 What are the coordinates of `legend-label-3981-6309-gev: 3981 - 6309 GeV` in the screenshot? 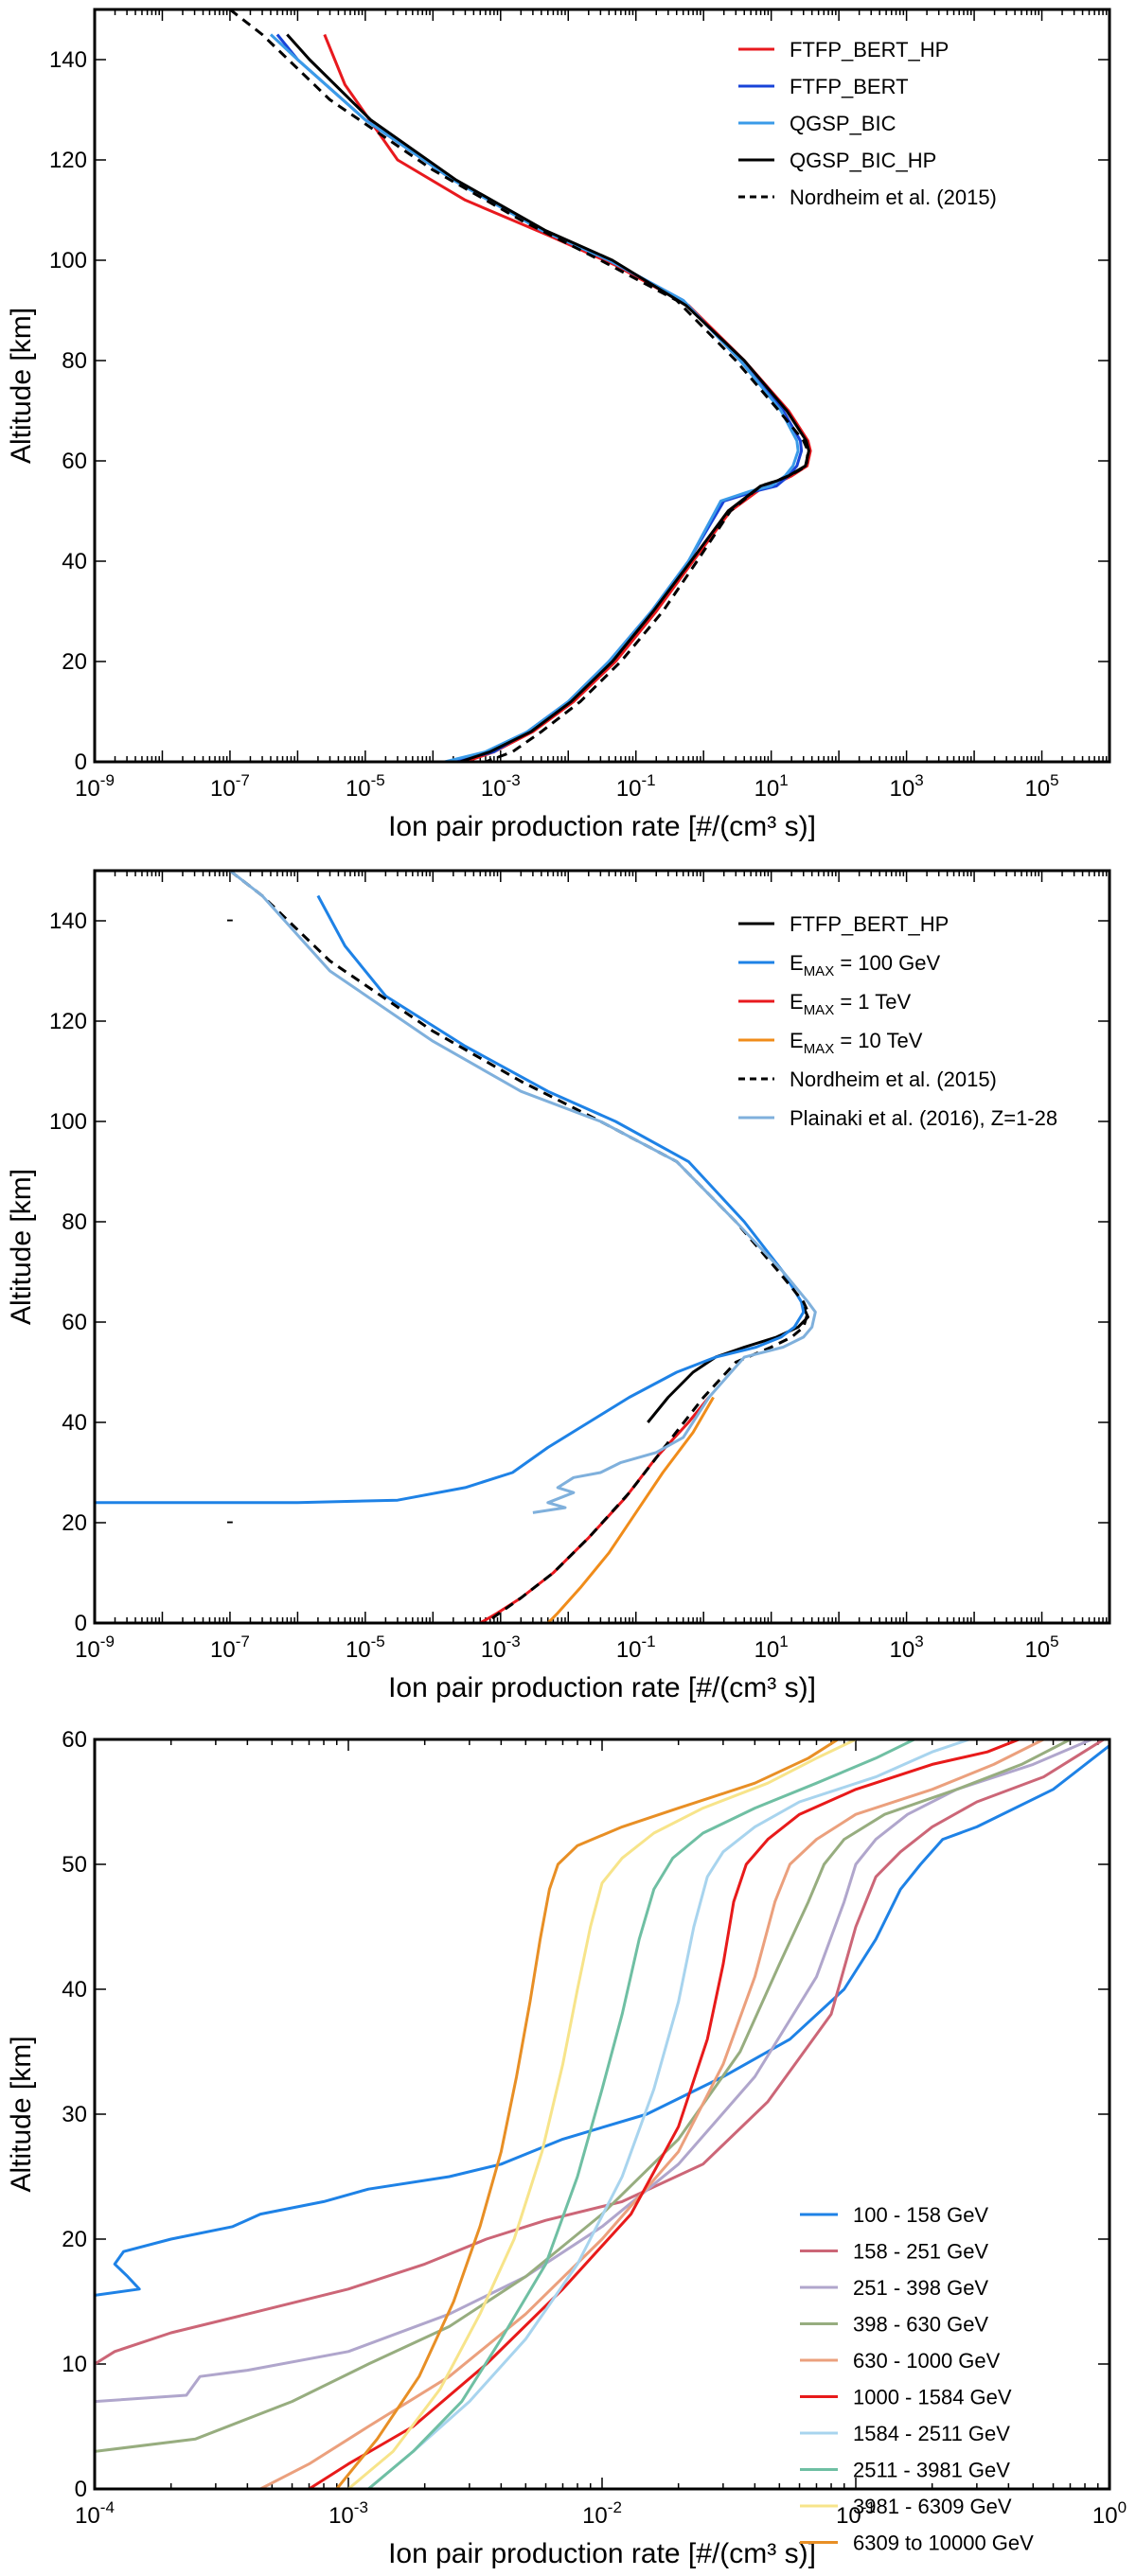 It's located at (932, 2506).